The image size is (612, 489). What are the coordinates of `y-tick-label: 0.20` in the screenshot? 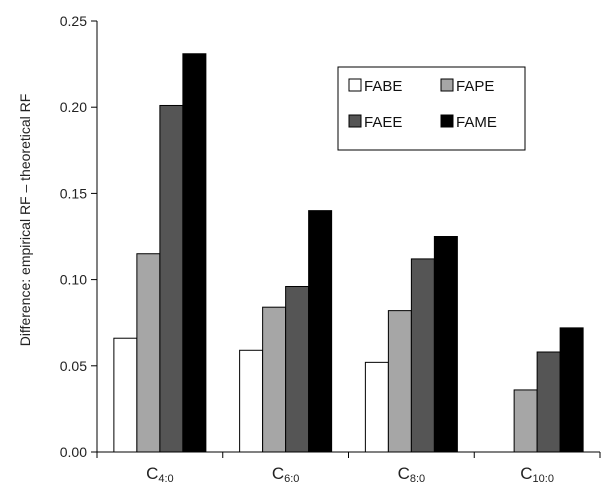 It's located at (73, 107).